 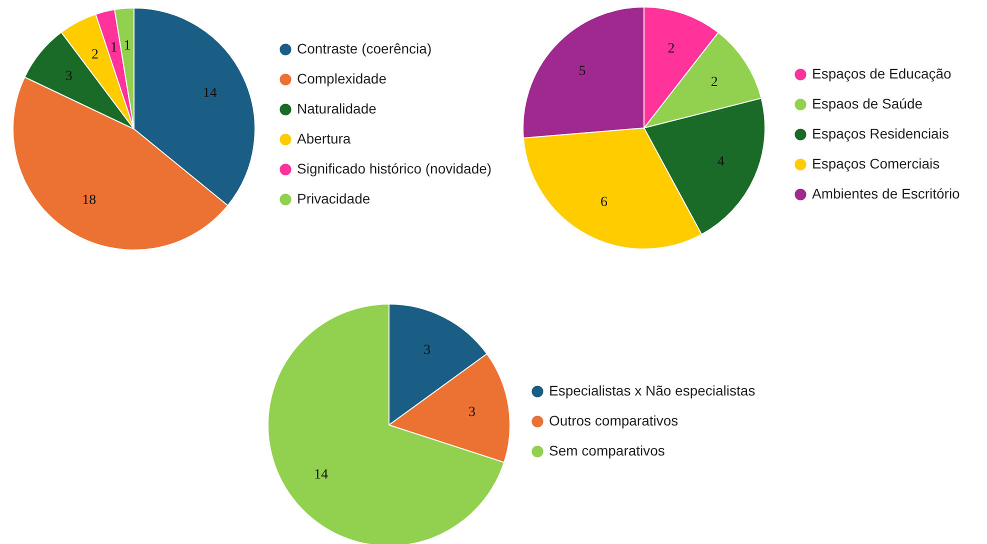 What do you see at coordinates (613, 420) in the screenshot?
I see `legend-label: Outros comparativos` at bounding box center [613, 420].